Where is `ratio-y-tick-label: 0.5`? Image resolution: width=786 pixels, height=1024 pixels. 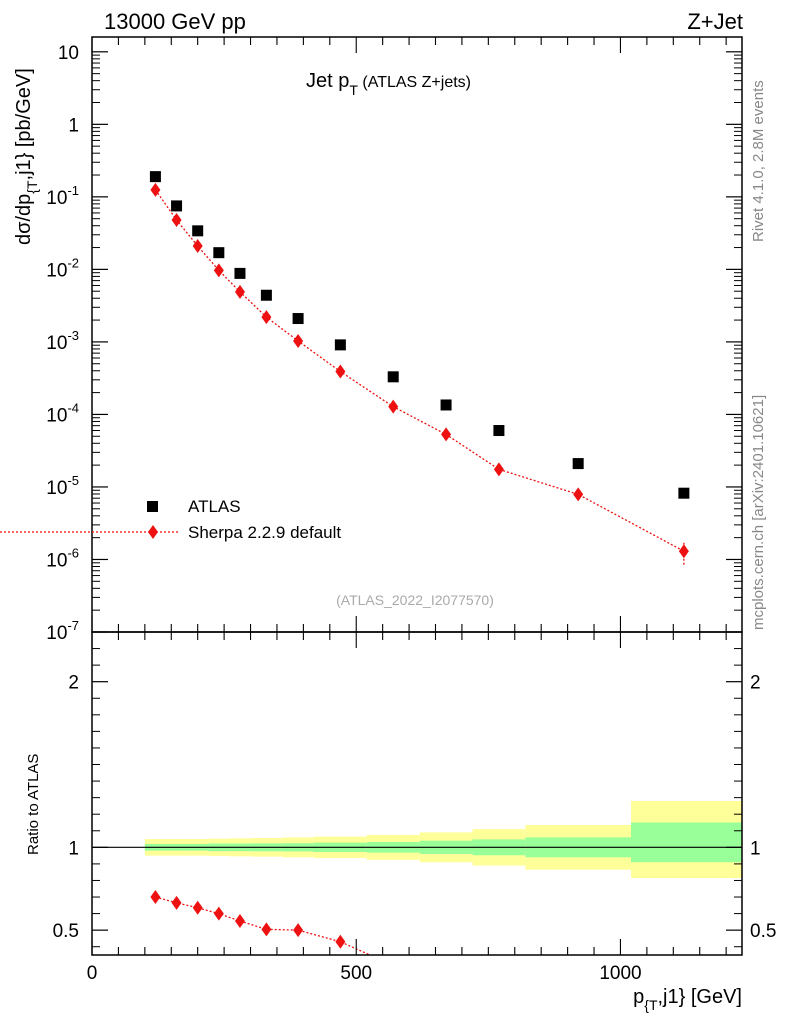
ratio-y-tick-label: 0.5 is located at coordinates (66, 931).